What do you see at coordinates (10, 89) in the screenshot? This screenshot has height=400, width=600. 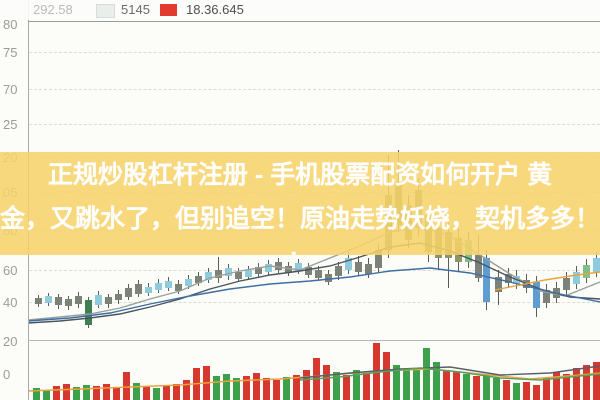 I see `y-axis-label: 70` at bounding box center [10, 89].